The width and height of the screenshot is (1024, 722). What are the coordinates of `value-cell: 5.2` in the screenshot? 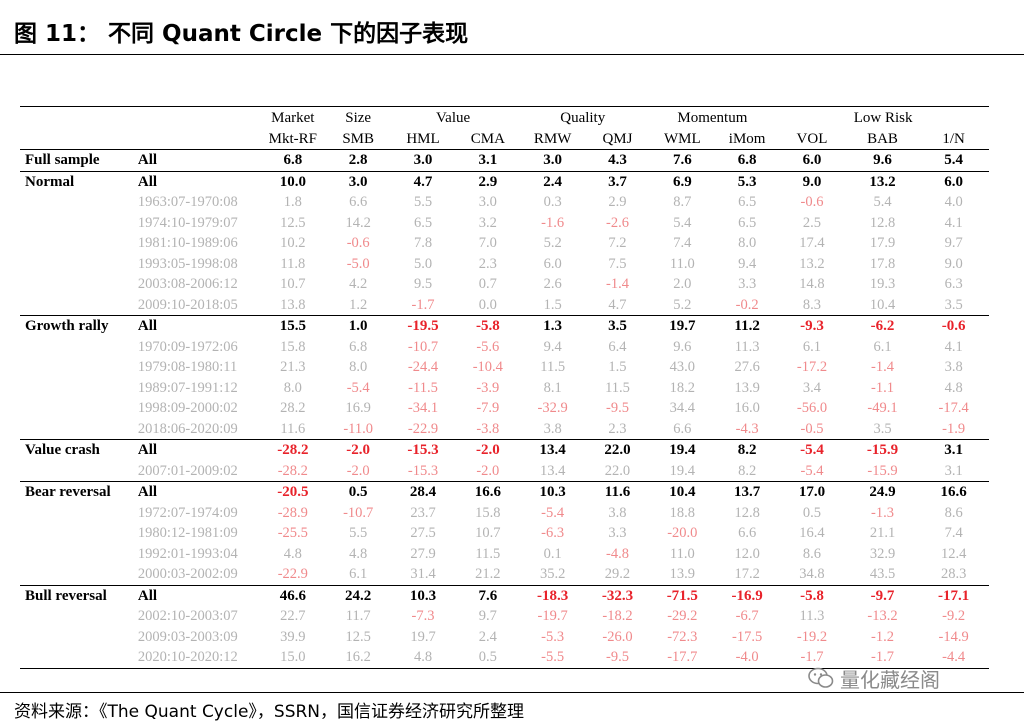 It's located at (682, 304).